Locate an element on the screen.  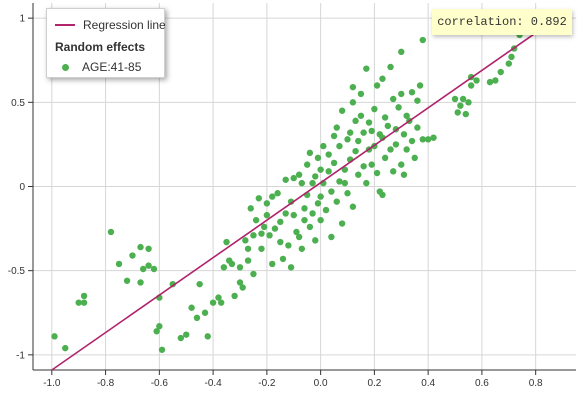
x-tick-label: 0.4 is located at coordinates (428, 383).